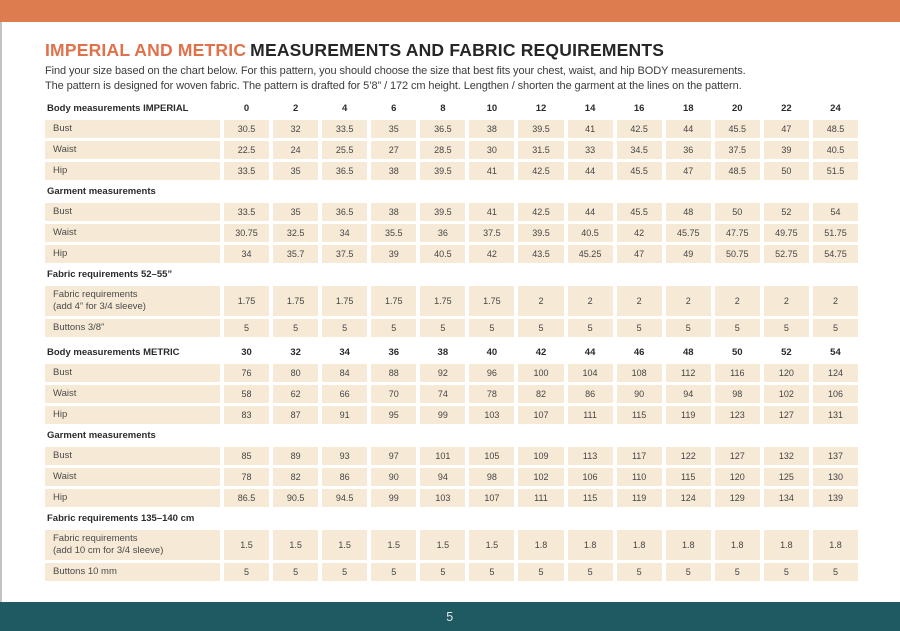 This screenshot has height=631, width=900. What do you see at coordinates (296, 150) in the screenshot?
I see `cell-value: 24` at bounding box center [296, 150].